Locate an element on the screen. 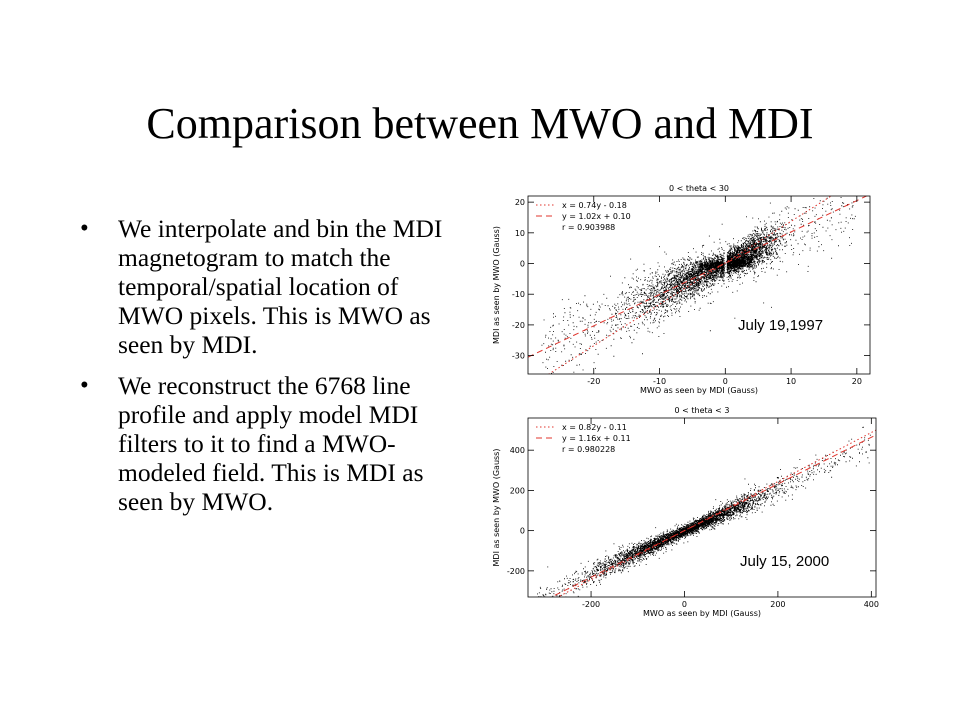 This screenshot has width=960, height=720. legend-entry: y = 1.02x + 0.10 is located at coordinates (596, 216).